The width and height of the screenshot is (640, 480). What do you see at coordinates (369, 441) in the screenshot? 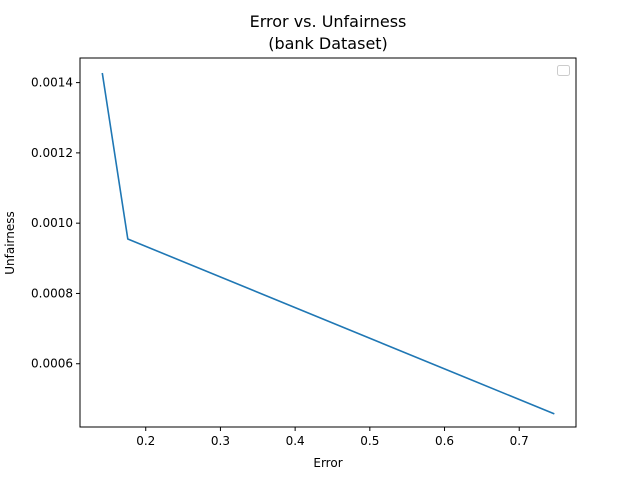
I see `x-tick-label: 0.5` at bounding box center [369, 441].